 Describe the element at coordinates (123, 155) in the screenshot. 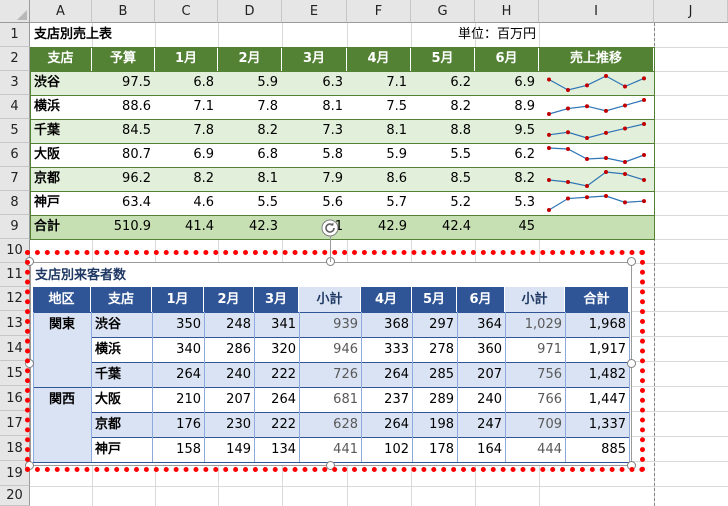

I see `table1-budget-cell: 80.7` at that location.